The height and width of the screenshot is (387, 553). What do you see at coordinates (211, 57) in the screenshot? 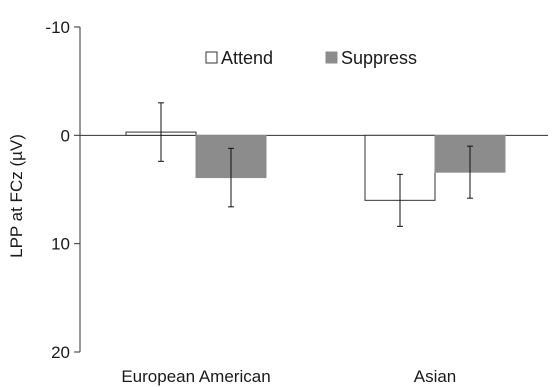
I see `legend-swatch-attend` at bounding box center [211, 57].